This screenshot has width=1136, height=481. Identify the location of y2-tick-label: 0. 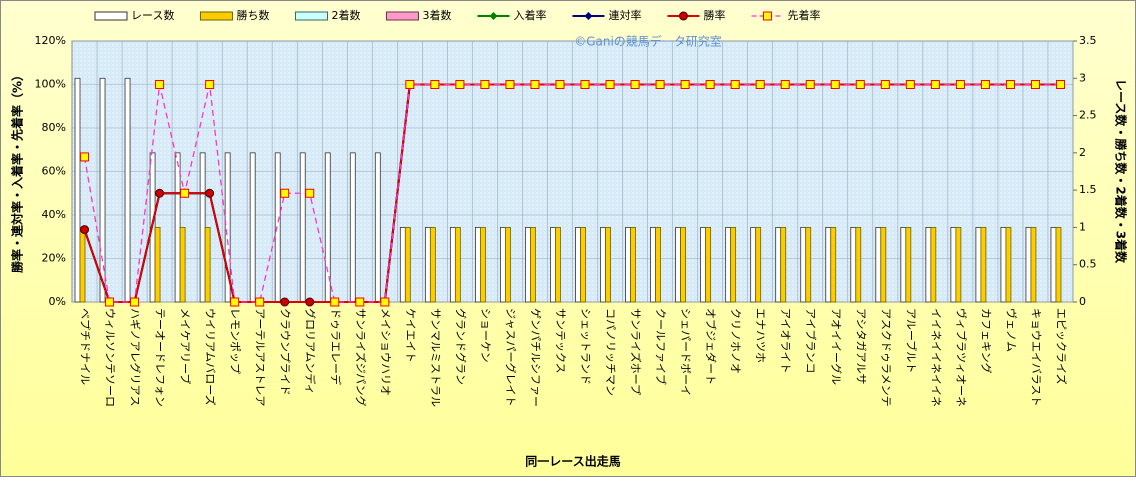
(1082, 301).